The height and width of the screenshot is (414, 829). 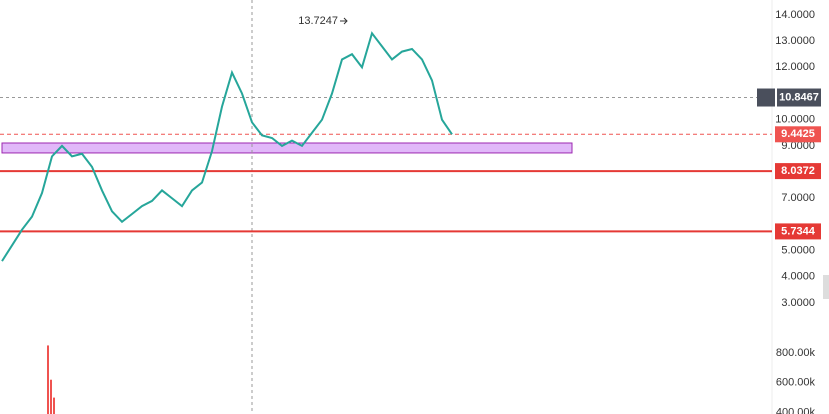 What do you see at coordinates (287, 148) in the screenshot?
I see `zone` at bounding box center [287, 148].